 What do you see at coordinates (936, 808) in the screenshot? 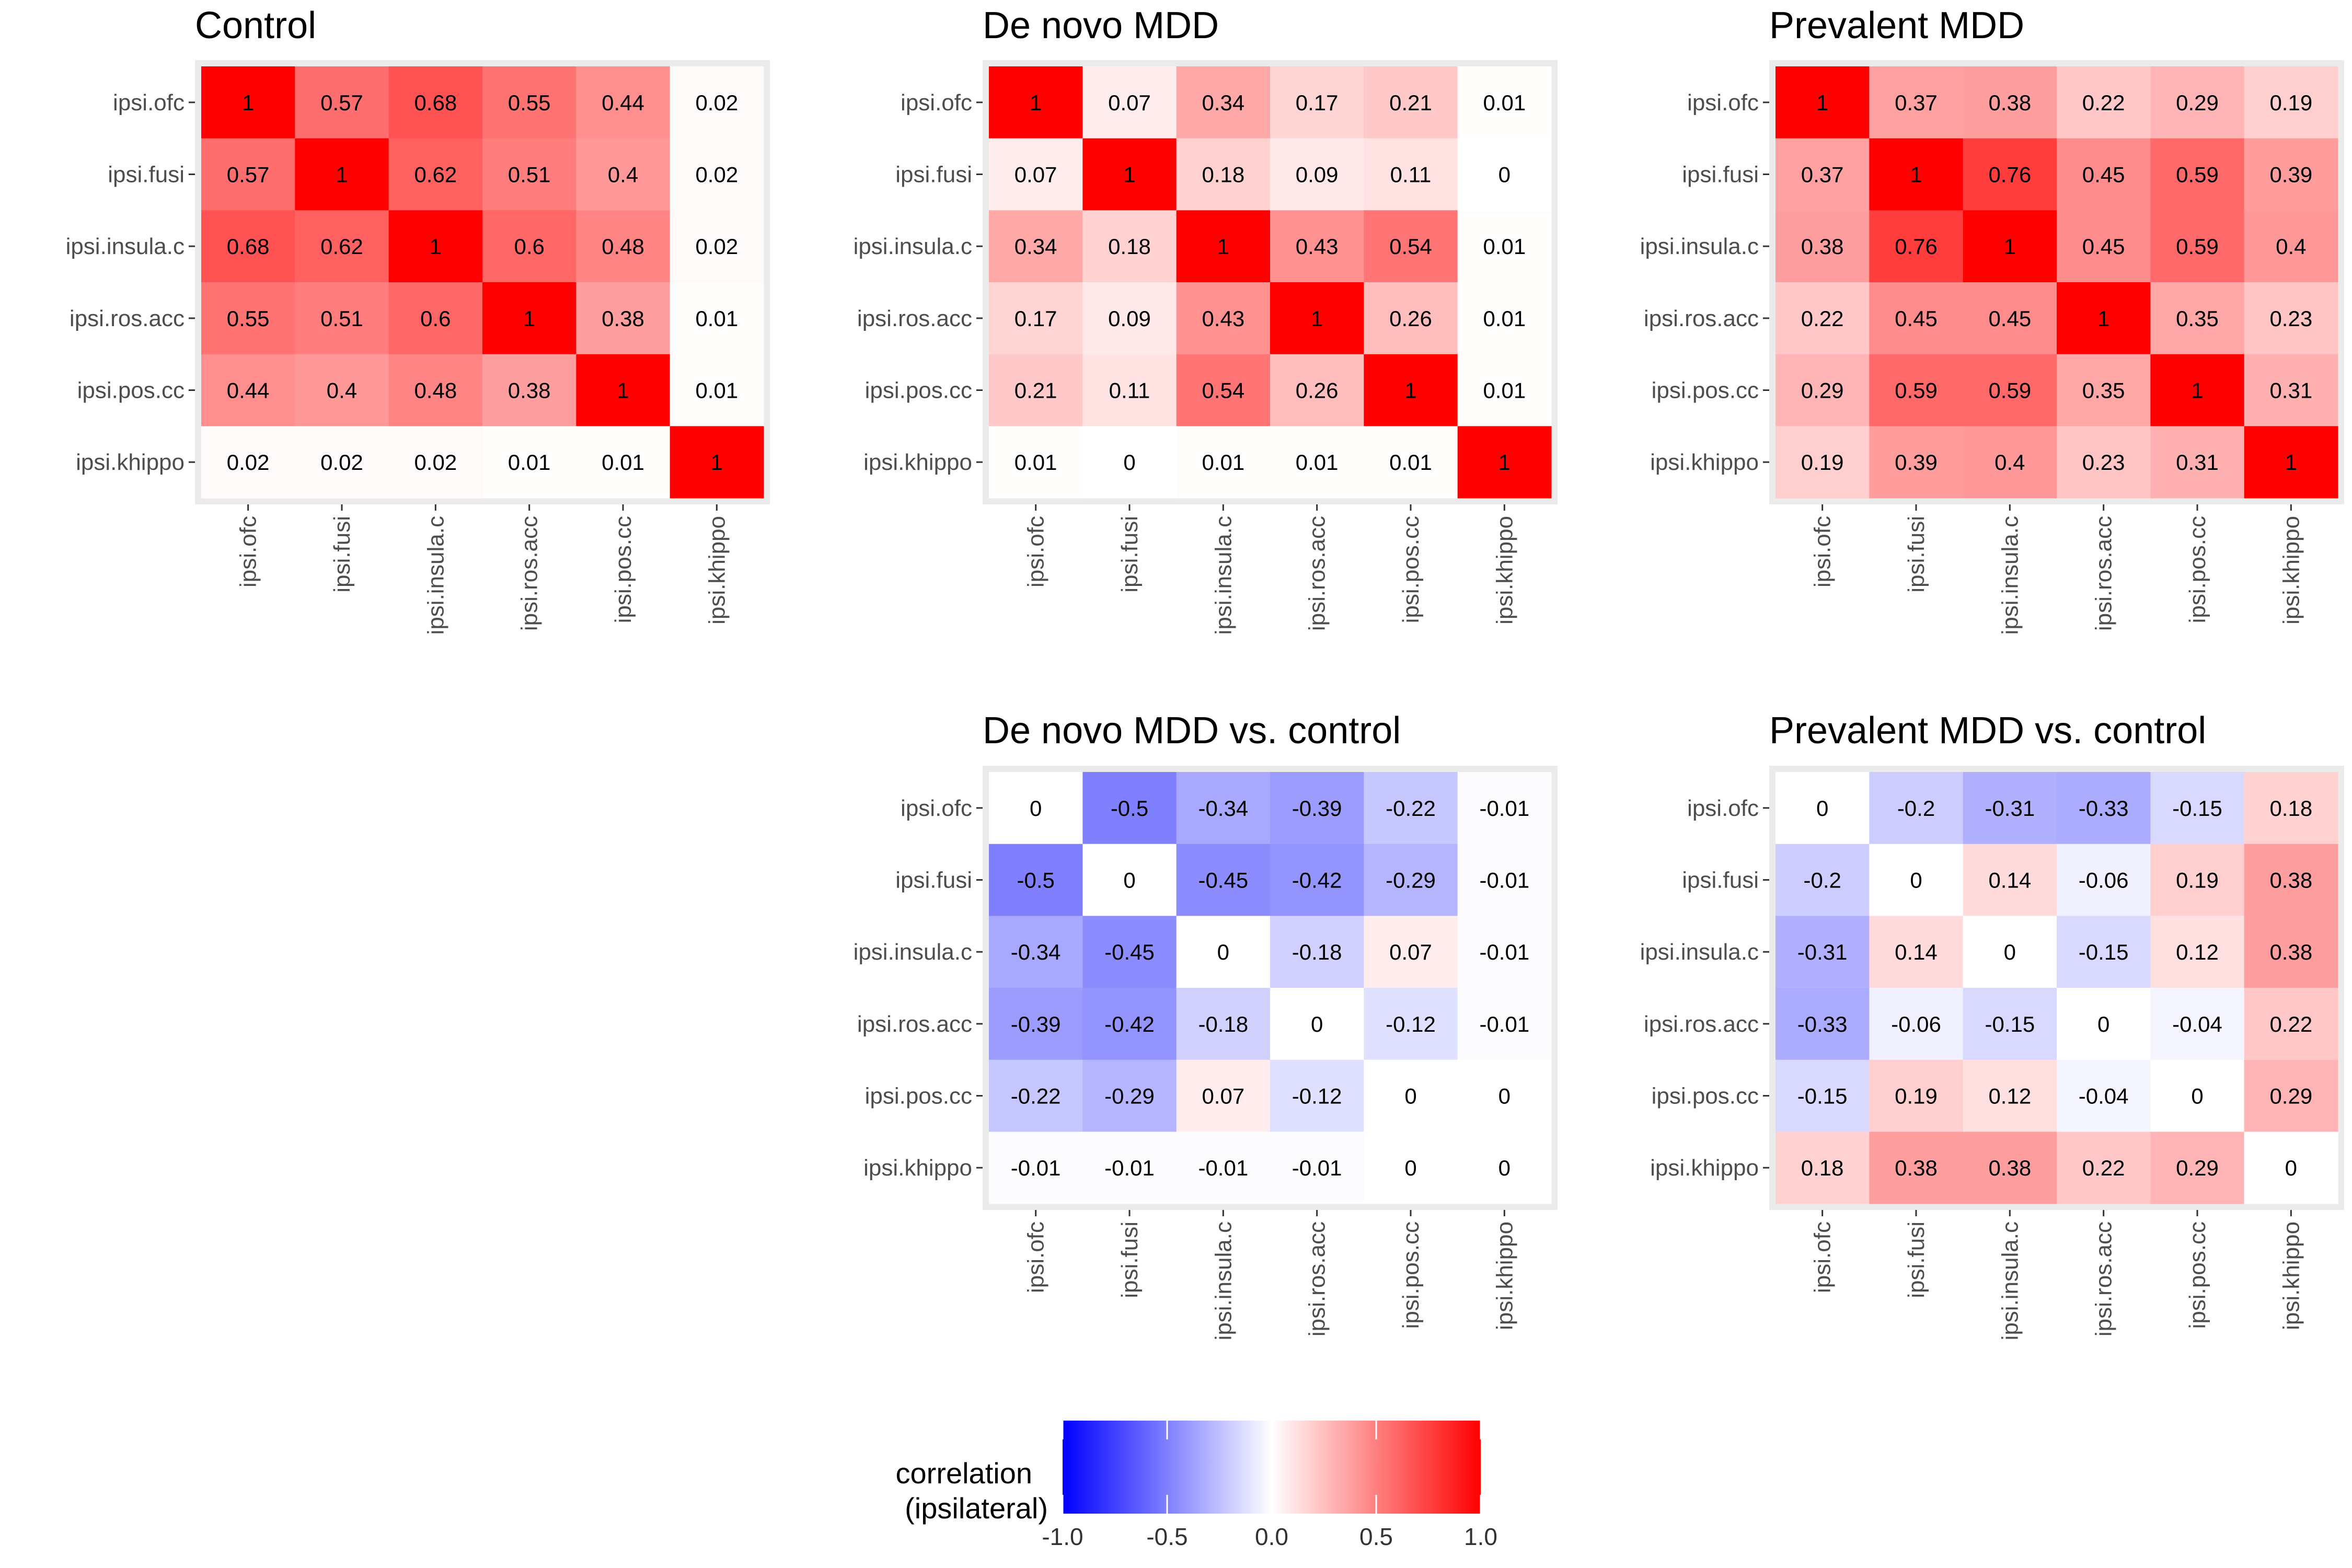
I see `y-tick-label: ipsi.ofc` at bounding box center [936, 808].